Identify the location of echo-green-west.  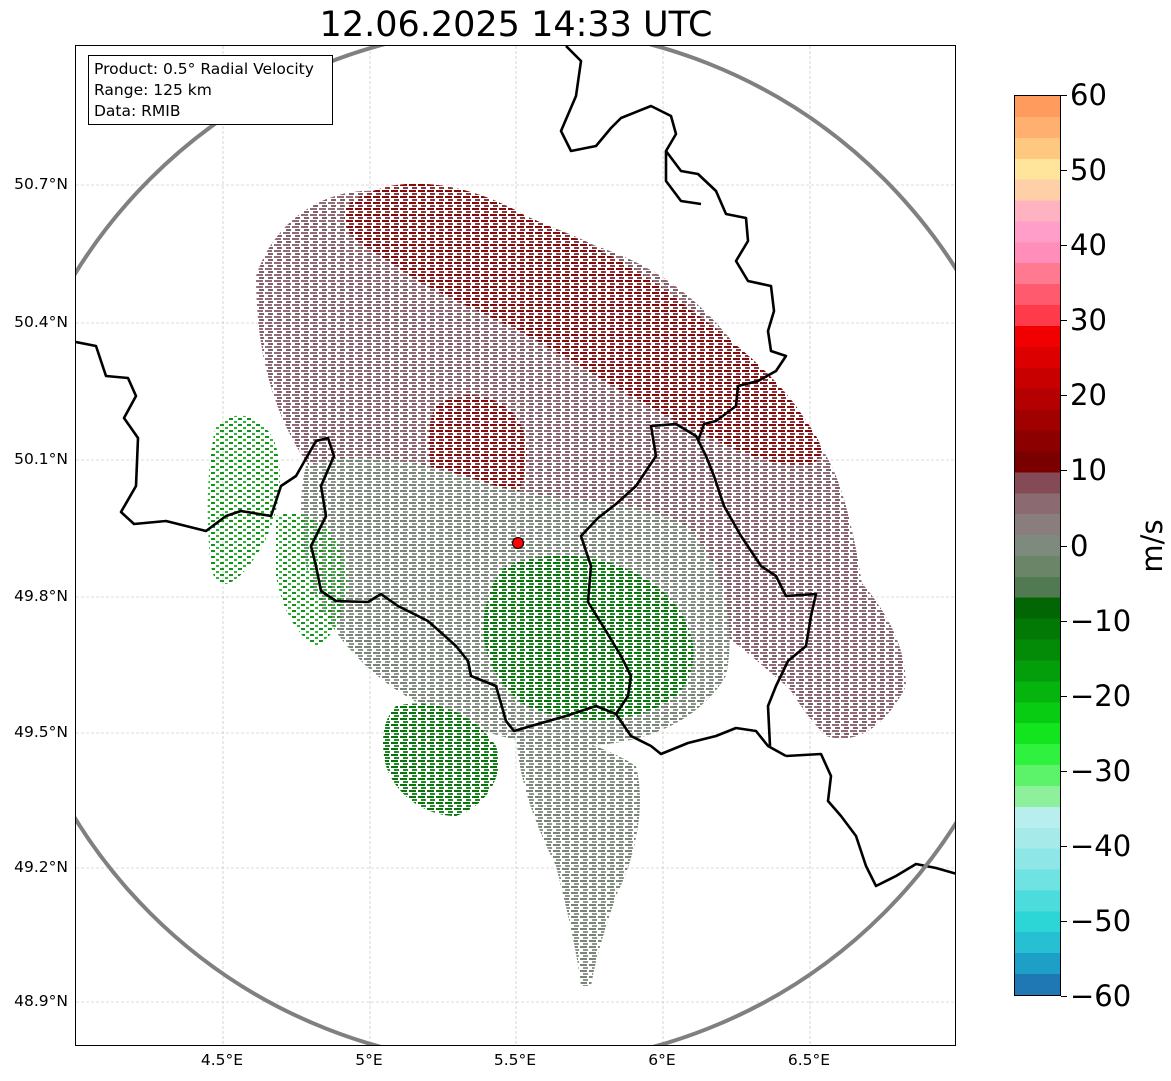
(243, 500).